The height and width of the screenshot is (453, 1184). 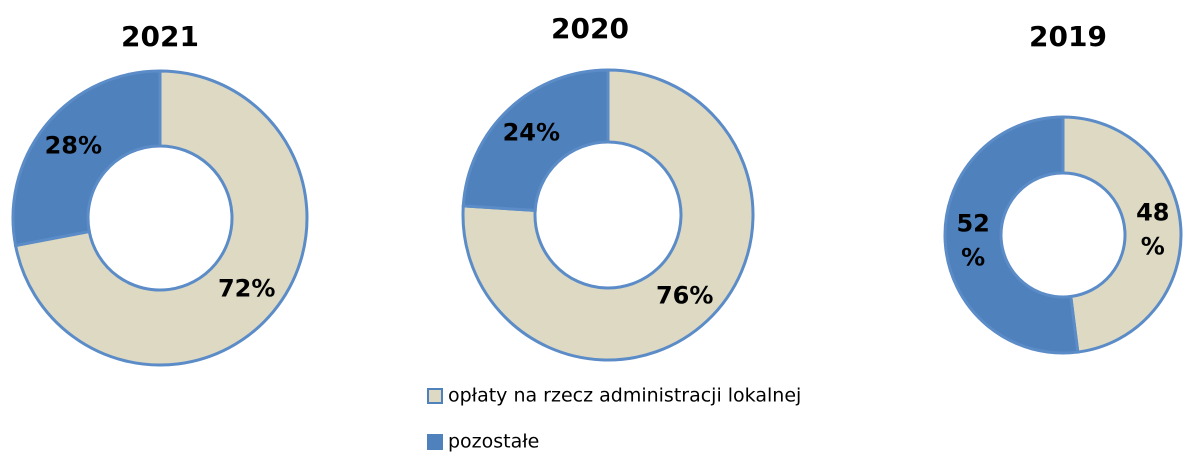 I want to click on chart-title: 2021, so click(x=160, y=36).